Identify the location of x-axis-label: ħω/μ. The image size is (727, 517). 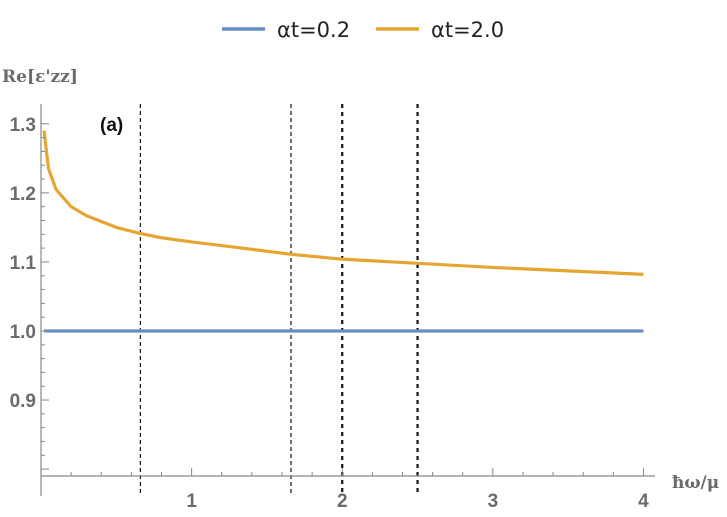
(695, 483).